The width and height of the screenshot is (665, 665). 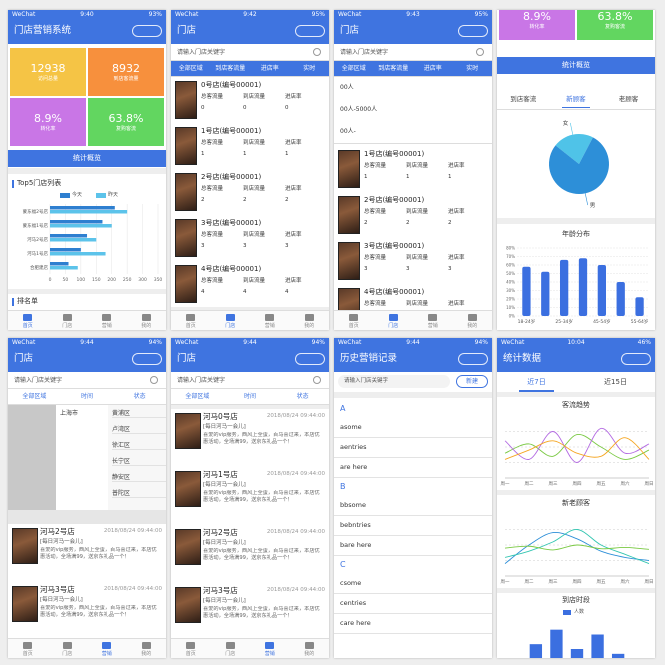 I want to click on segment-tab: 到店客流, so click(x=523, y=99).